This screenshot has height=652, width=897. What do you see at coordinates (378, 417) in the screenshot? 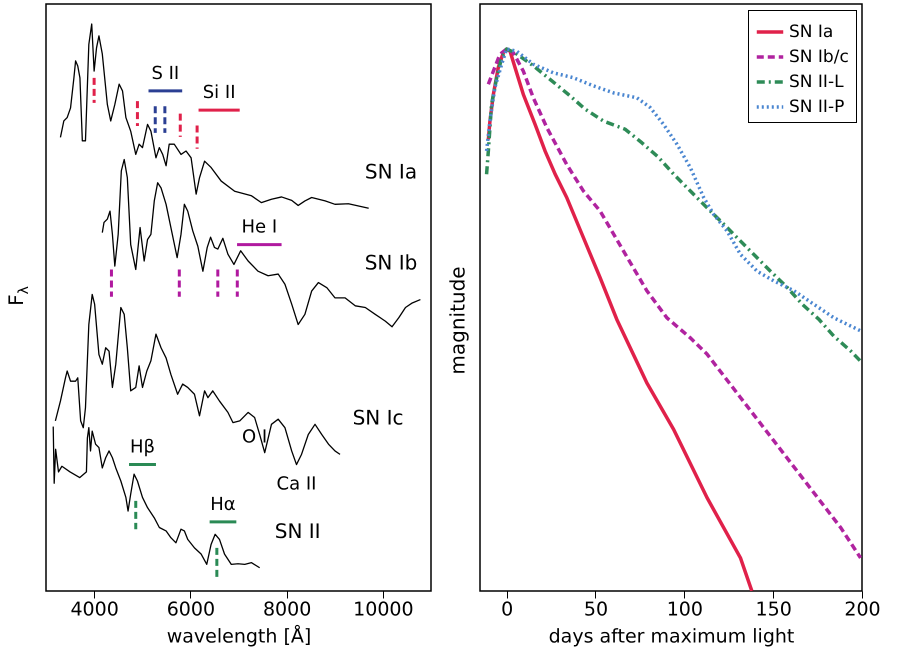
I see `series-label: SN Ic` at bounding box center [378, 417].